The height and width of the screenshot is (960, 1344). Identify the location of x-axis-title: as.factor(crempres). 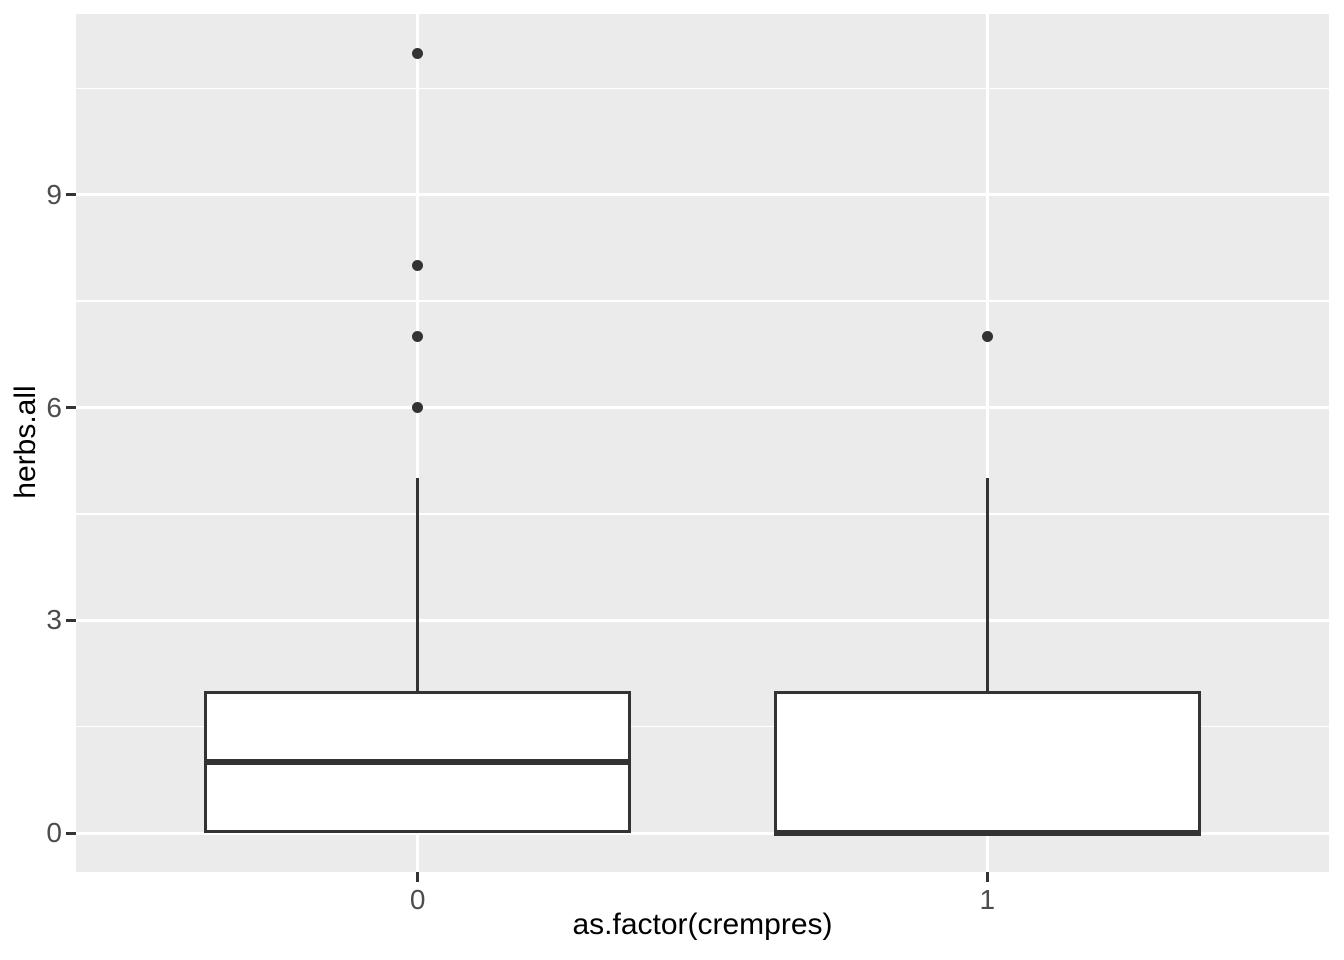
(702, 924).